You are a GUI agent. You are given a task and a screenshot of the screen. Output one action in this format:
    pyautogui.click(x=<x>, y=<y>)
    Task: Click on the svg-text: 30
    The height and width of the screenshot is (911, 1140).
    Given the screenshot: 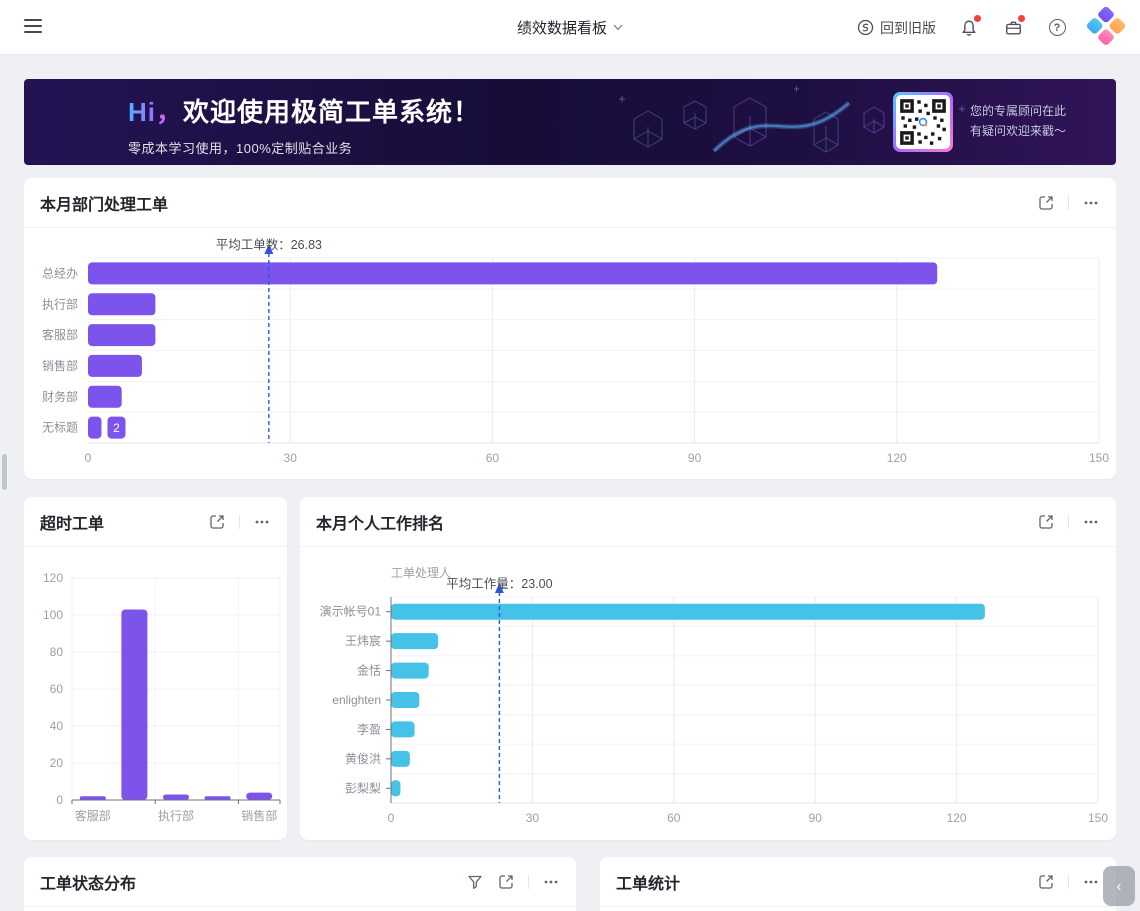 What is the action you would take?
    pyautogui.click(x=533, y=818)
    